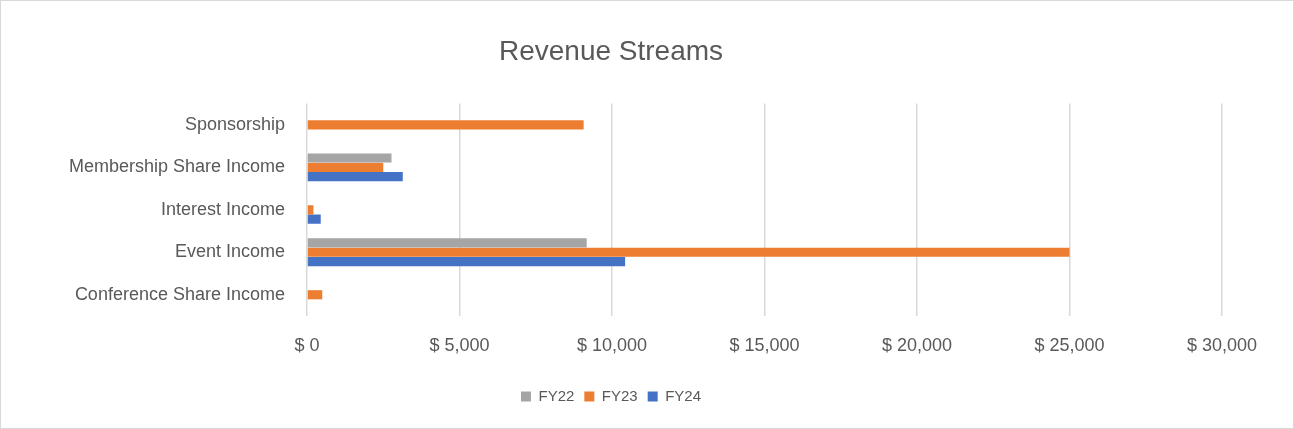 This screenshot has height=429, width=1294. Describe the element at coordinates (1222, 344) in the screenshot. I see `x-tick-label: $ 30,000` at that location.